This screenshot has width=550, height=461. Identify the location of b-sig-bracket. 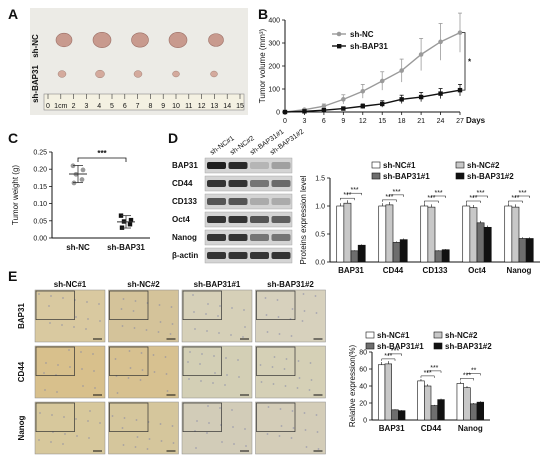
(464, 61).